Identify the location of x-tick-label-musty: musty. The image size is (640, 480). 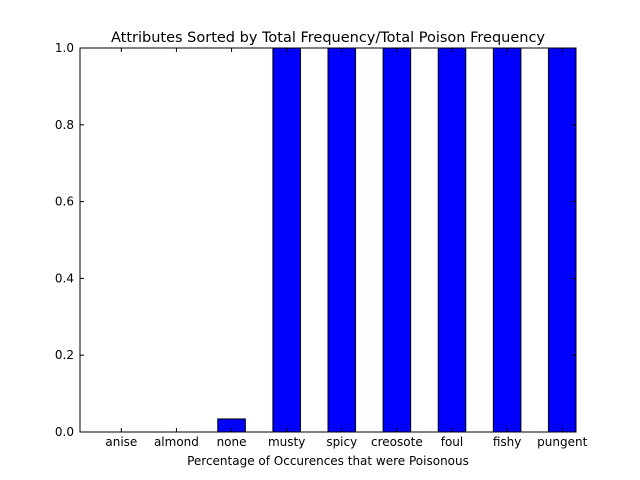
(286, 442).